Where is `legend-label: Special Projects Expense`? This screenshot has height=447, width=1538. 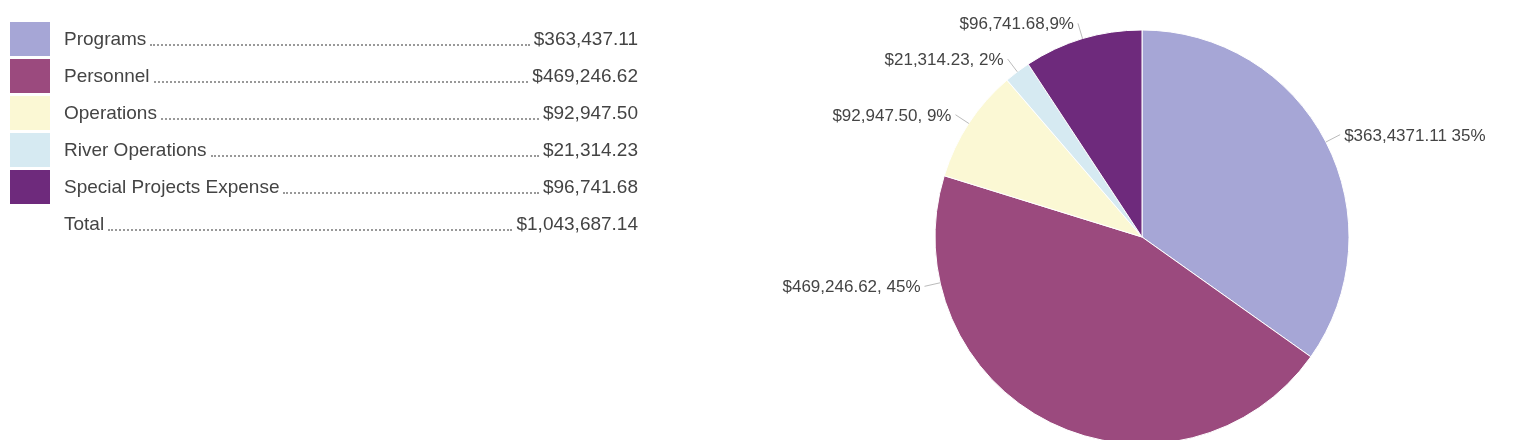
legend-label: Special Projects Expense is located at coordinates (172, 186).